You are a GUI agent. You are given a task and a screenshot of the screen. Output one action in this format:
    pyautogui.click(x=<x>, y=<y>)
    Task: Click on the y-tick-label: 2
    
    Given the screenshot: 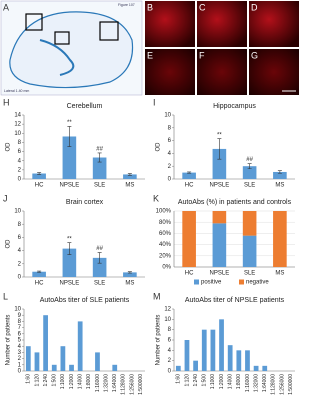 What is the action you would take?
    pyautogui.click(x=170, y=361)
    